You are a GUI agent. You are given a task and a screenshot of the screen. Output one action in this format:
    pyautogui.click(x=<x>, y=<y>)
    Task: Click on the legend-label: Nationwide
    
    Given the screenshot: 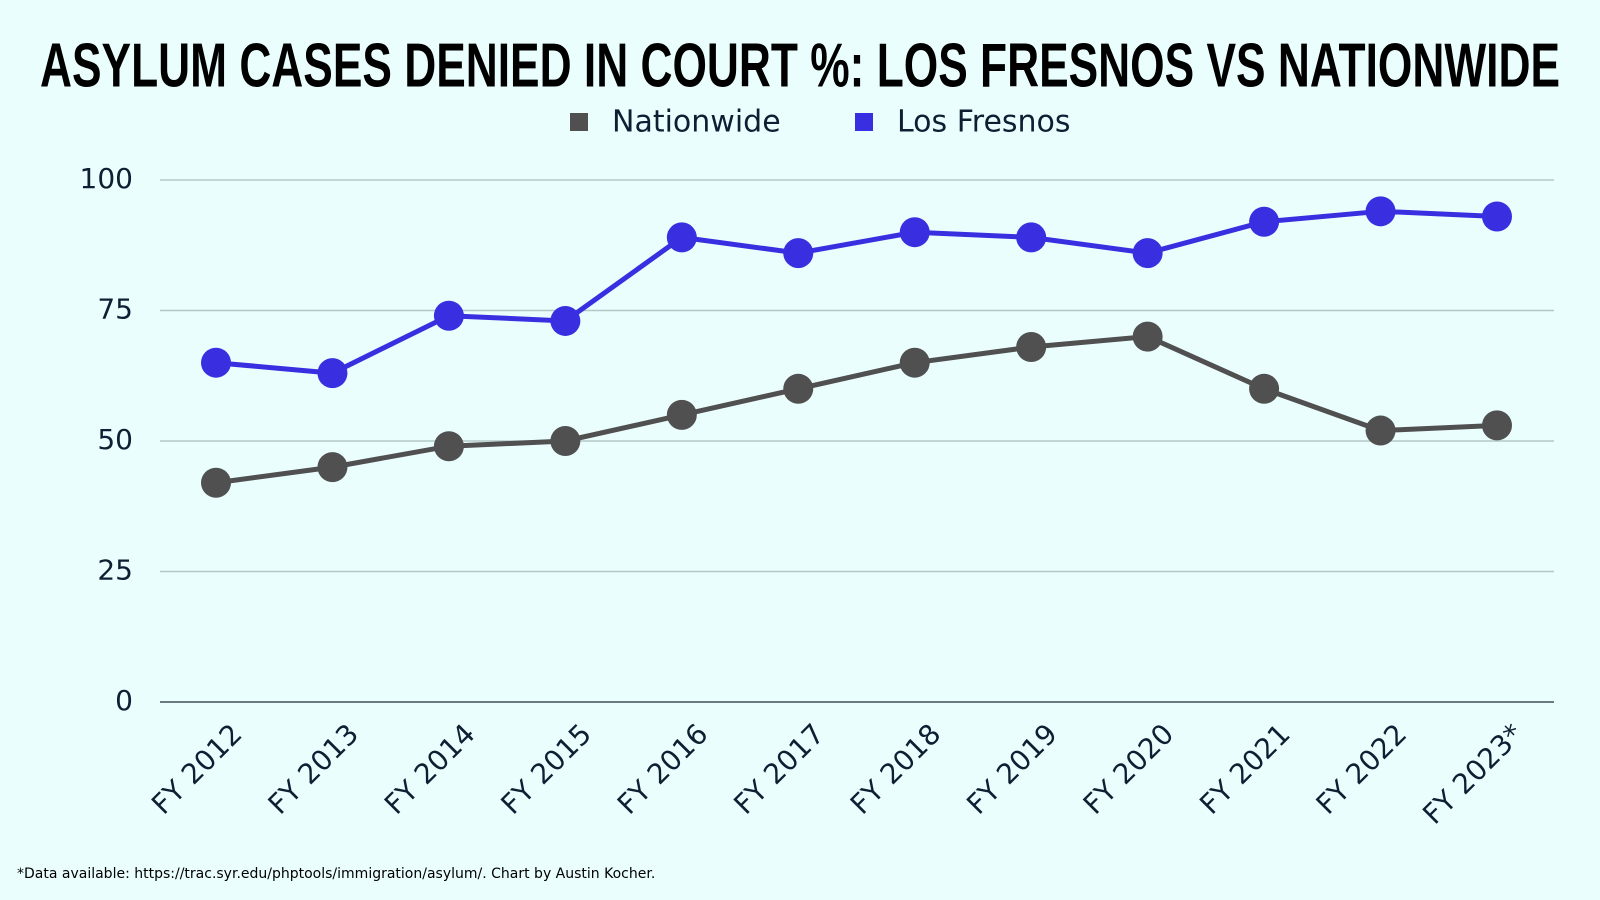 What is the action you would take?
    pyautogui.click(x=696, y=122)
    